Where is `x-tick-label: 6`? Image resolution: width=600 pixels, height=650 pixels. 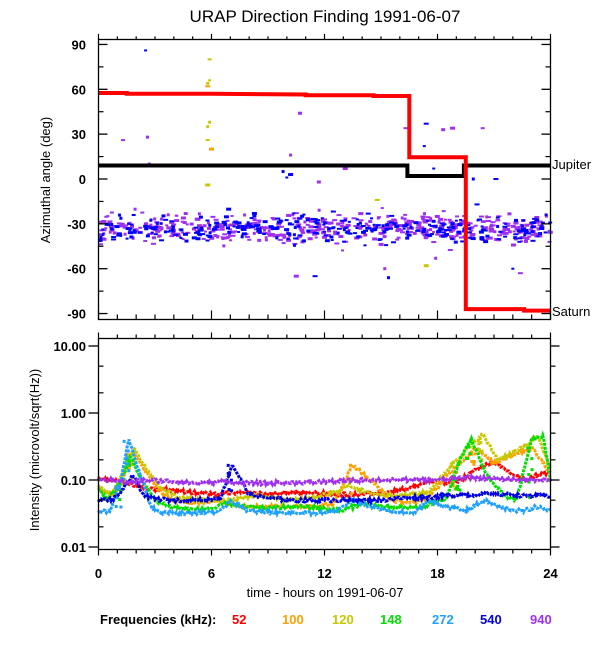
x-tick-label: 6 is located at coordinates (211, 573).